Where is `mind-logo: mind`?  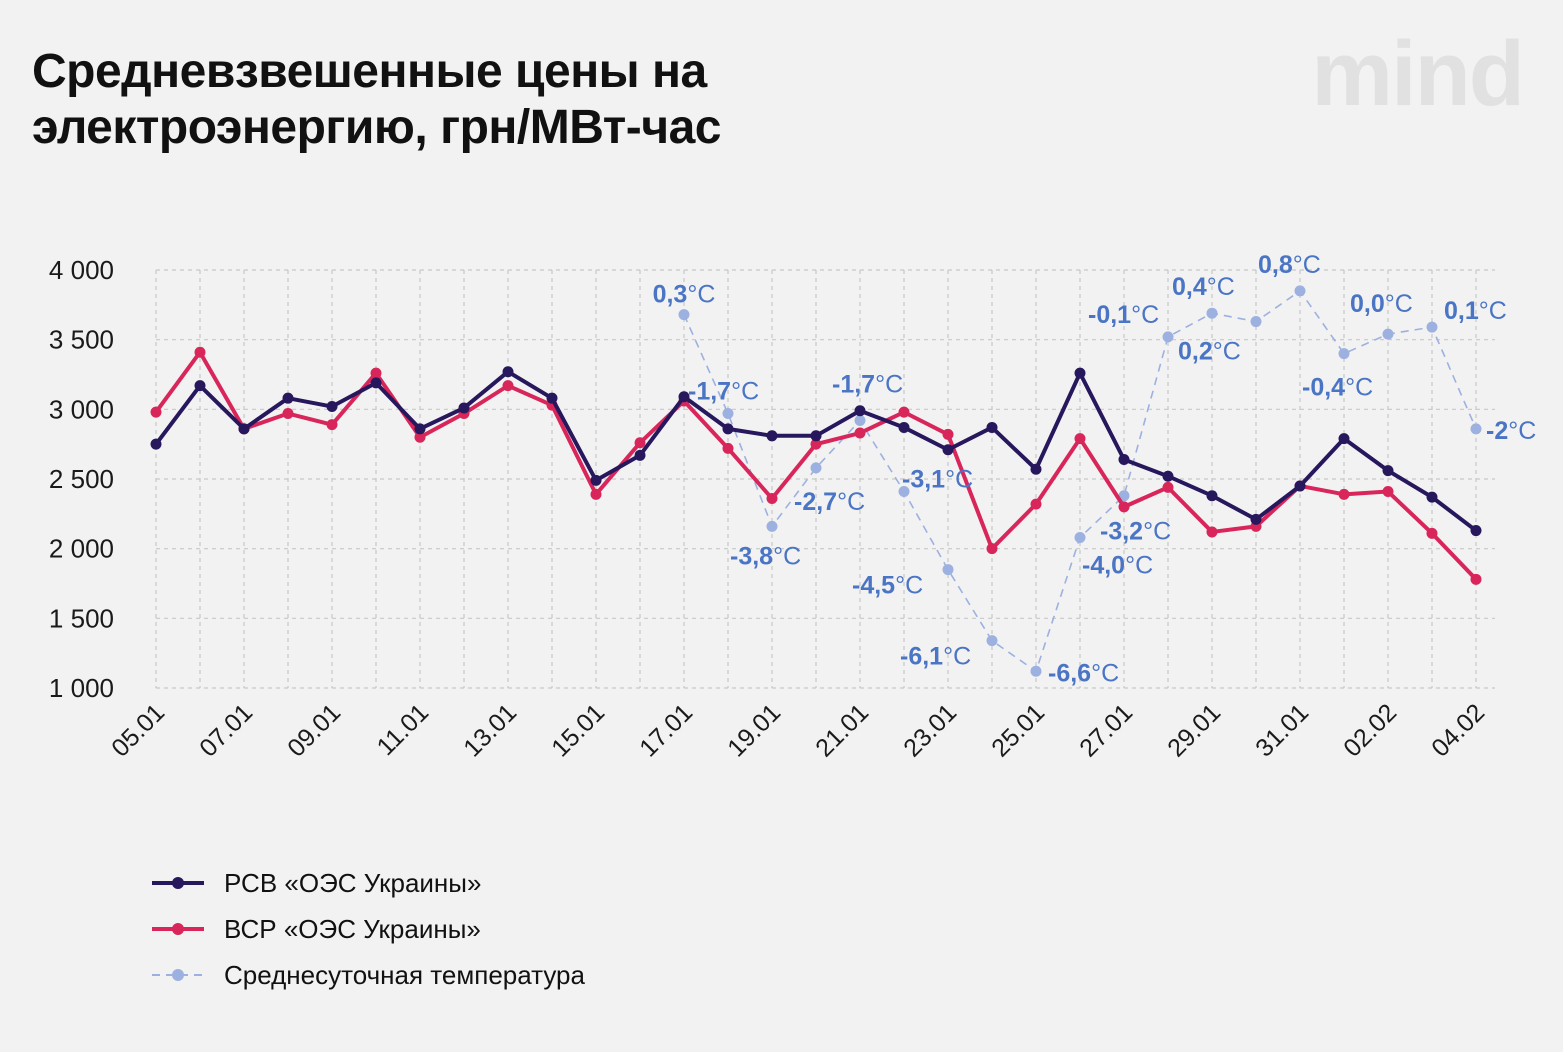
mind-logo: mind is located at coordinates (1418, 74).